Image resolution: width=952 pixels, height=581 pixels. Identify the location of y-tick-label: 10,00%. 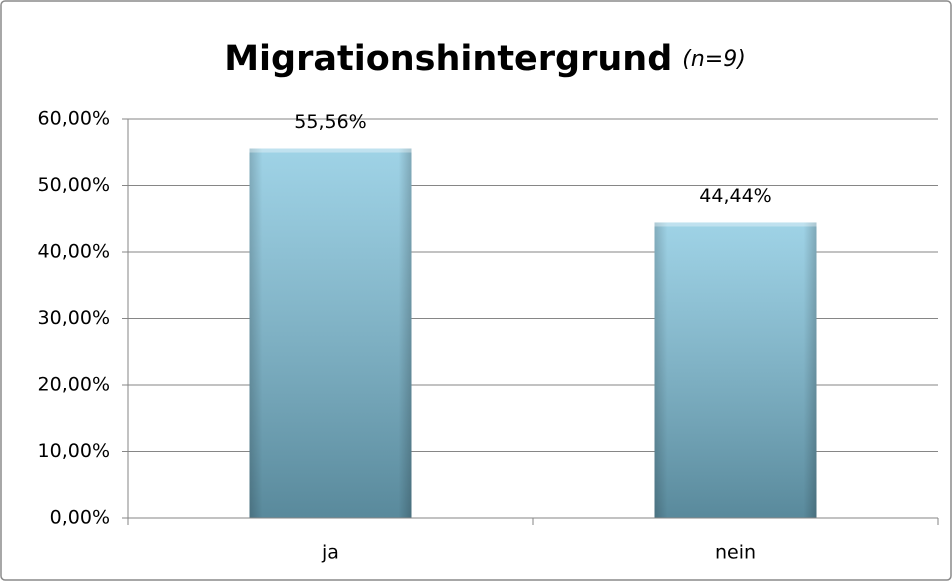
(74, 451).